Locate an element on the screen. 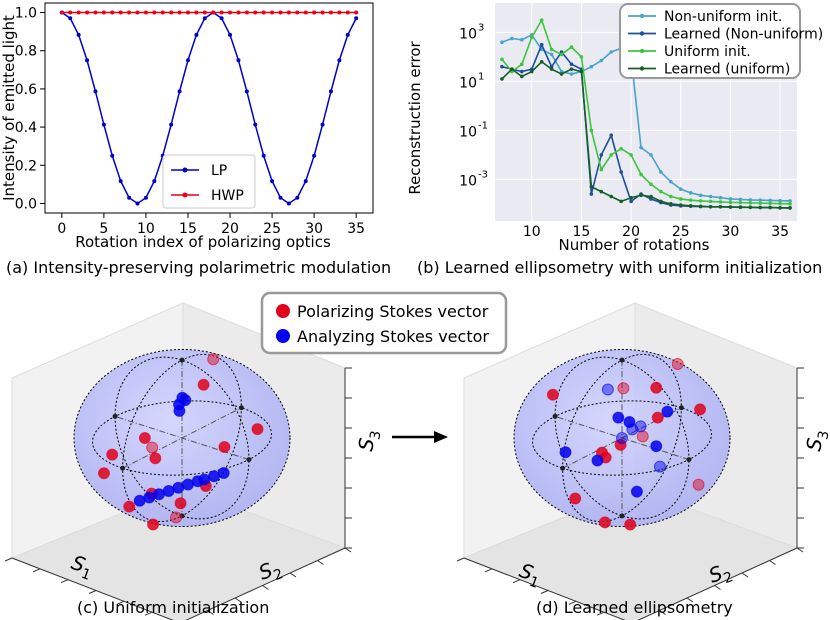 The height and width of the screenshot is (620, 830). x-tick-label: 20 is located at coordinates (230, 229).